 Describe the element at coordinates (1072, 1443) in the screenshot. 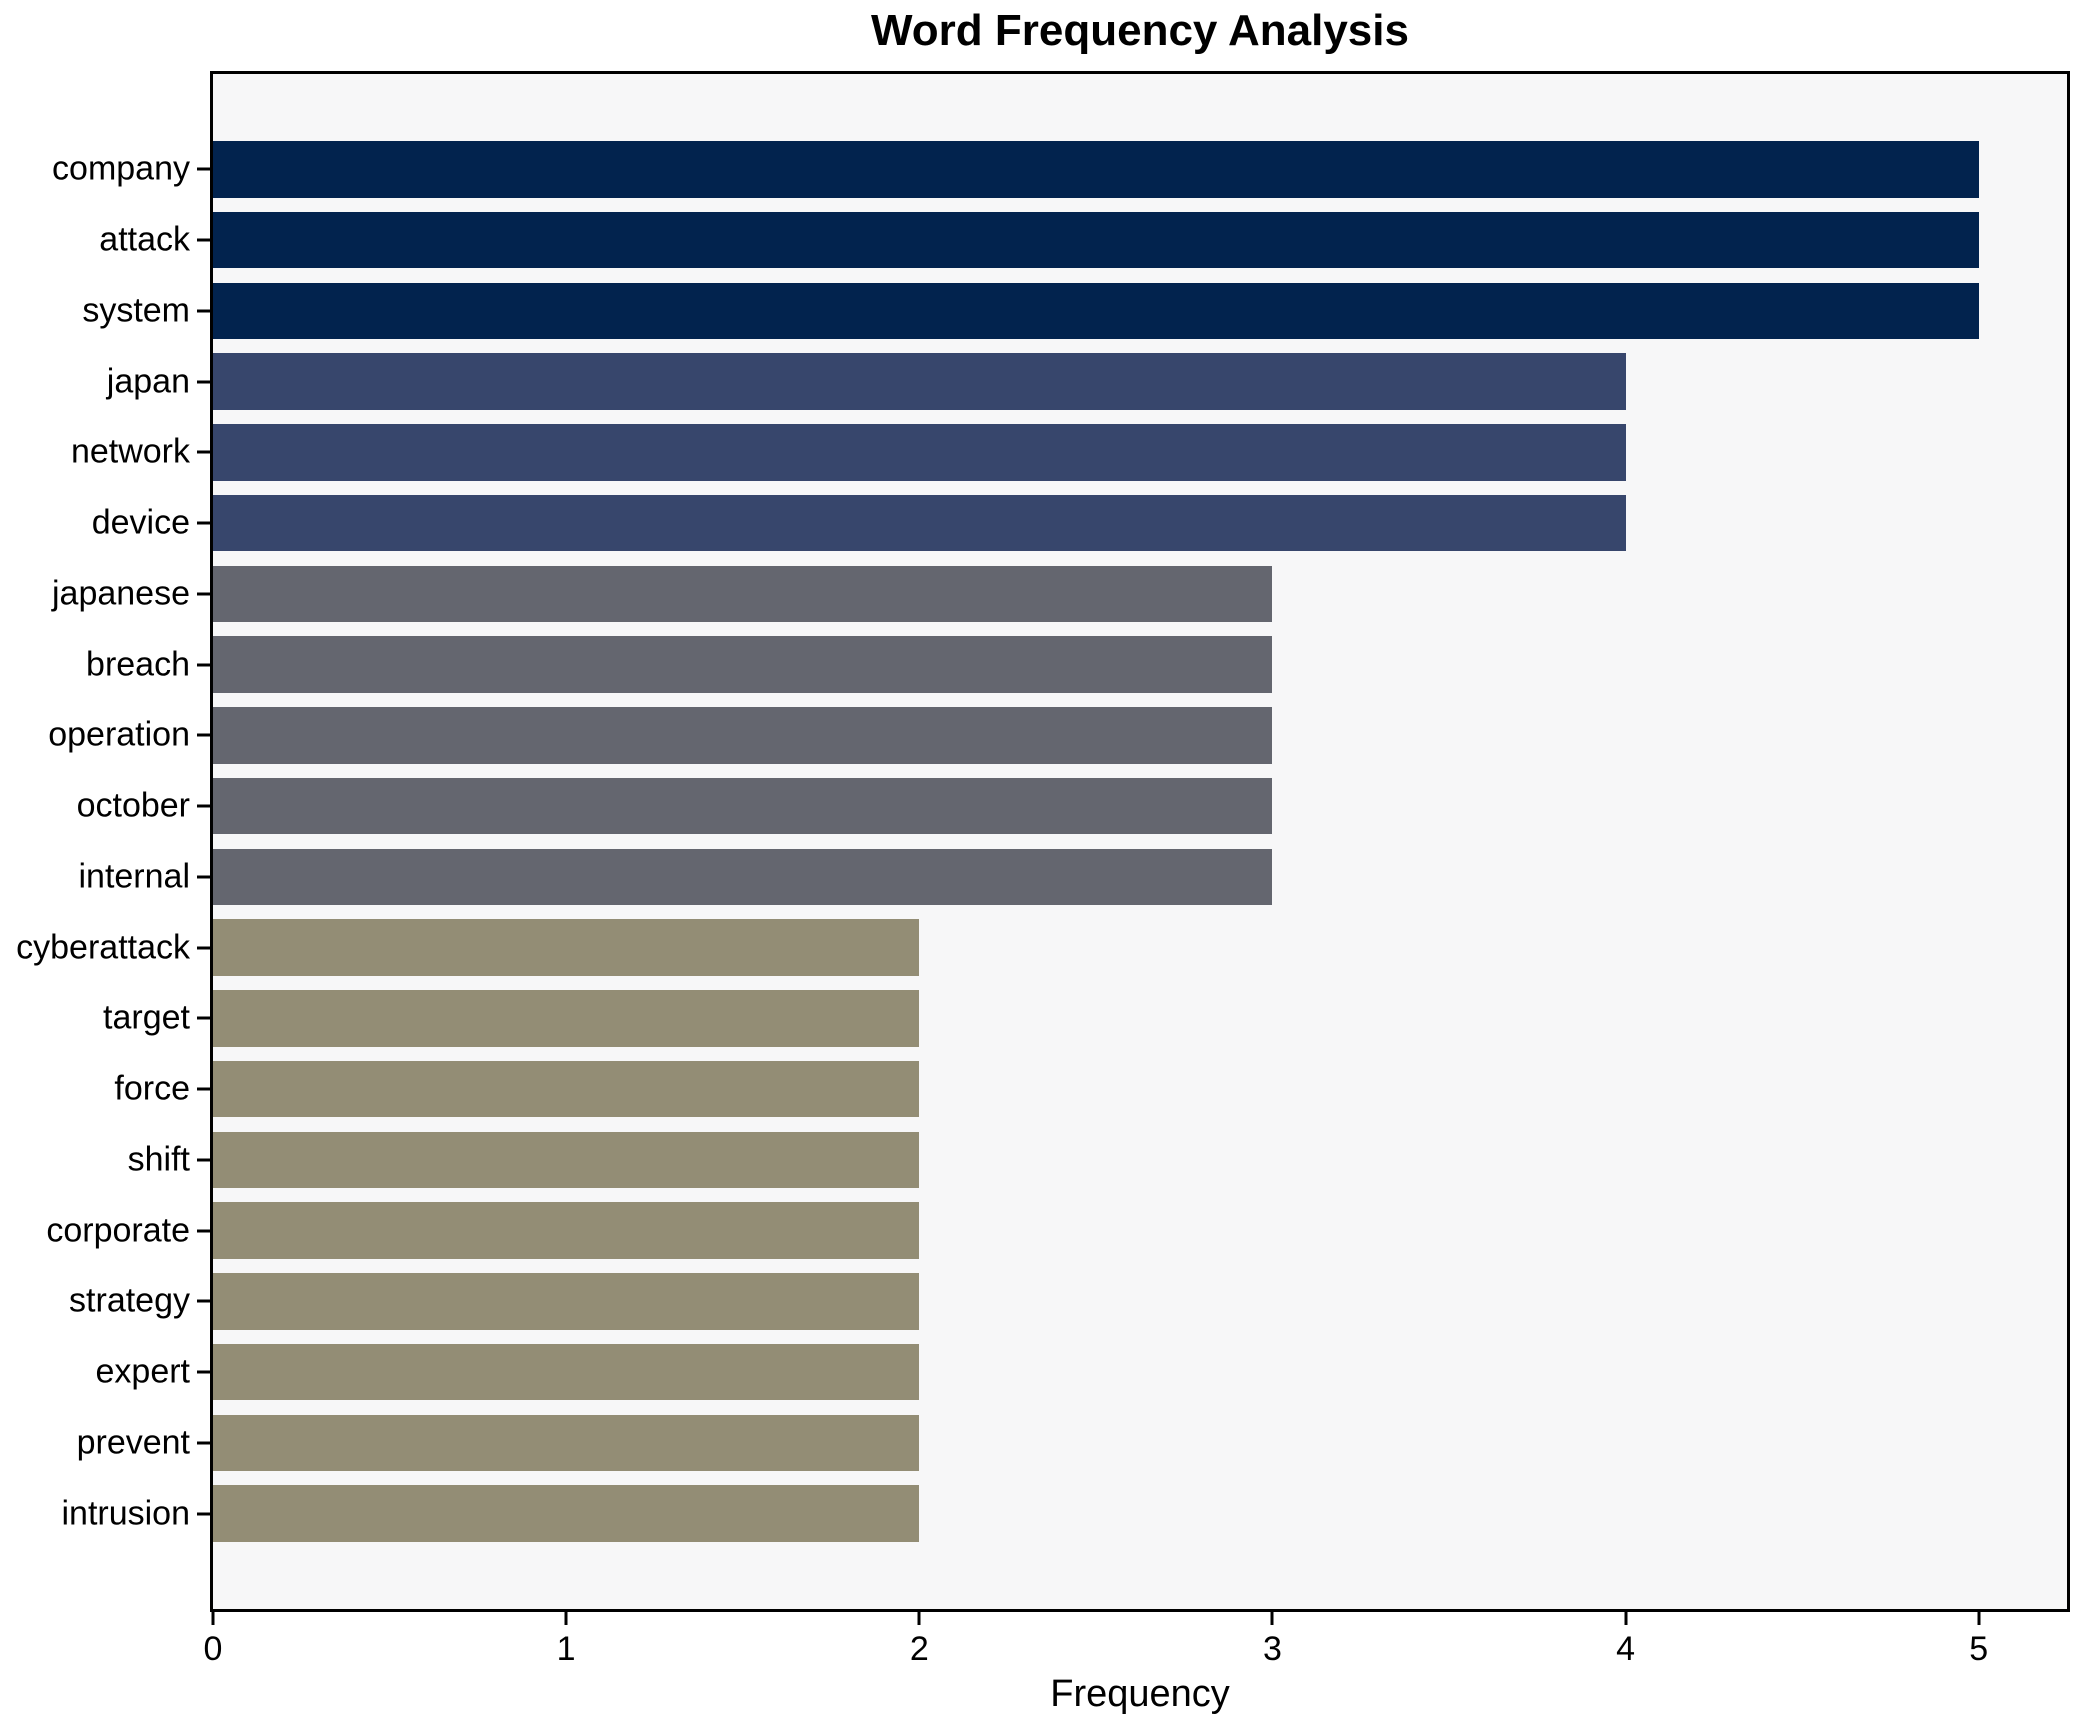

I see `bar-row: prevent` at that location.